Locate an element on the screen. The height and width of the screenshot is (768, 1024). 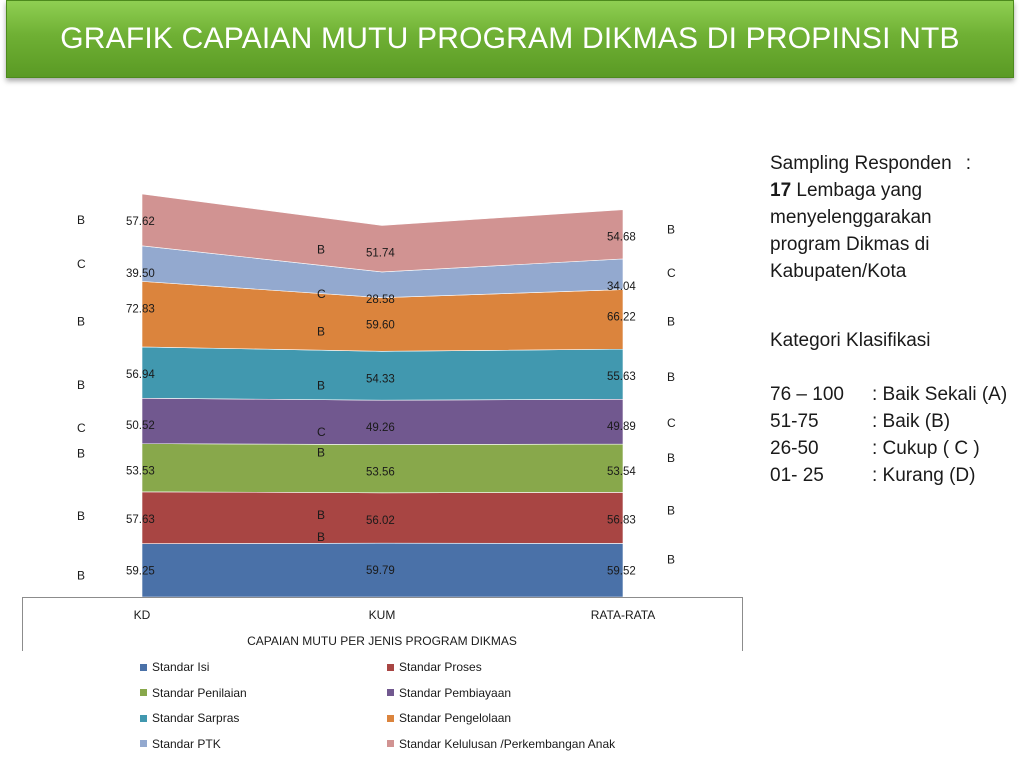
data-label: 53.56 is located at coordinates (380, 473).